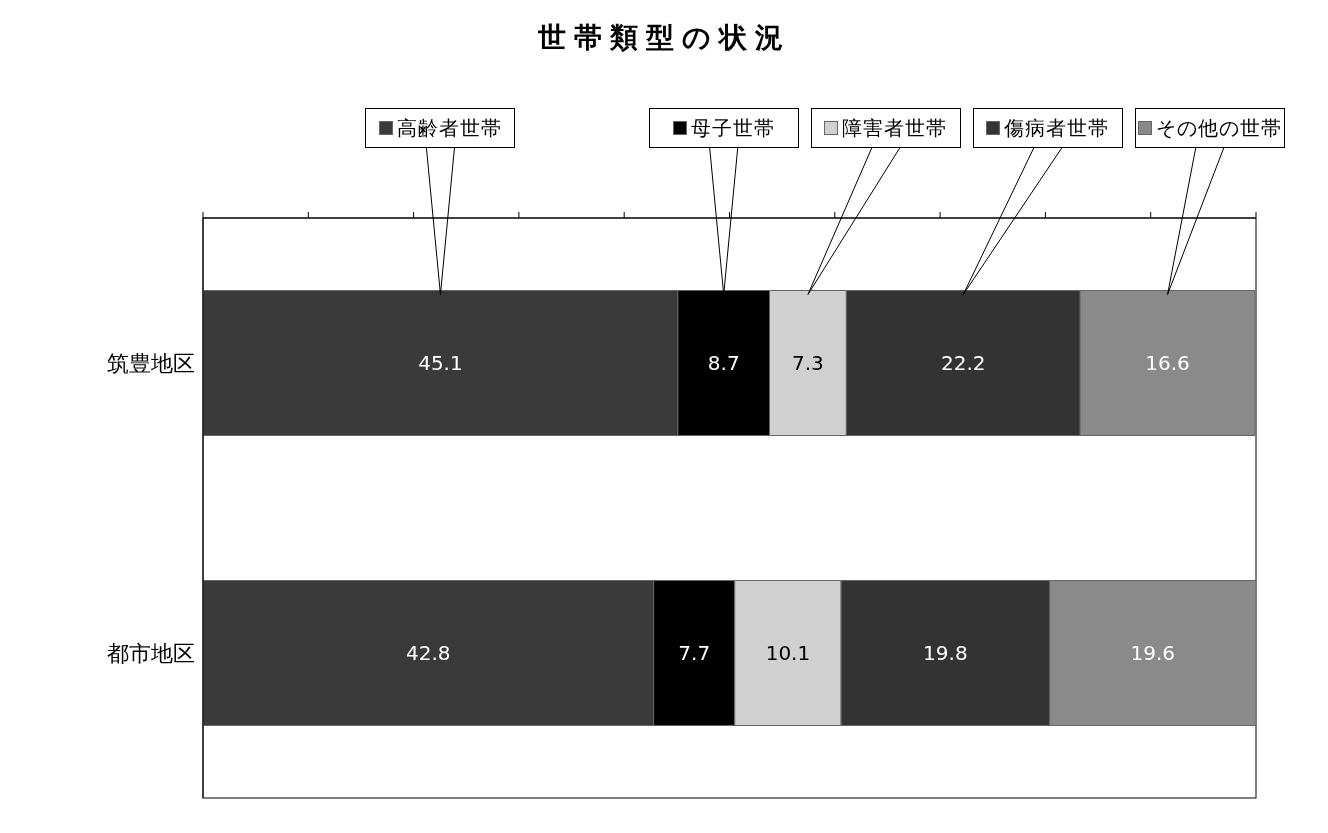 The width and height of the screenshot is (1328, 833). What do you see at coordinates (1057, 128) in the screenshot?
I see `legend-label: 傷病者世帯` at bounding box center [1057, 128].